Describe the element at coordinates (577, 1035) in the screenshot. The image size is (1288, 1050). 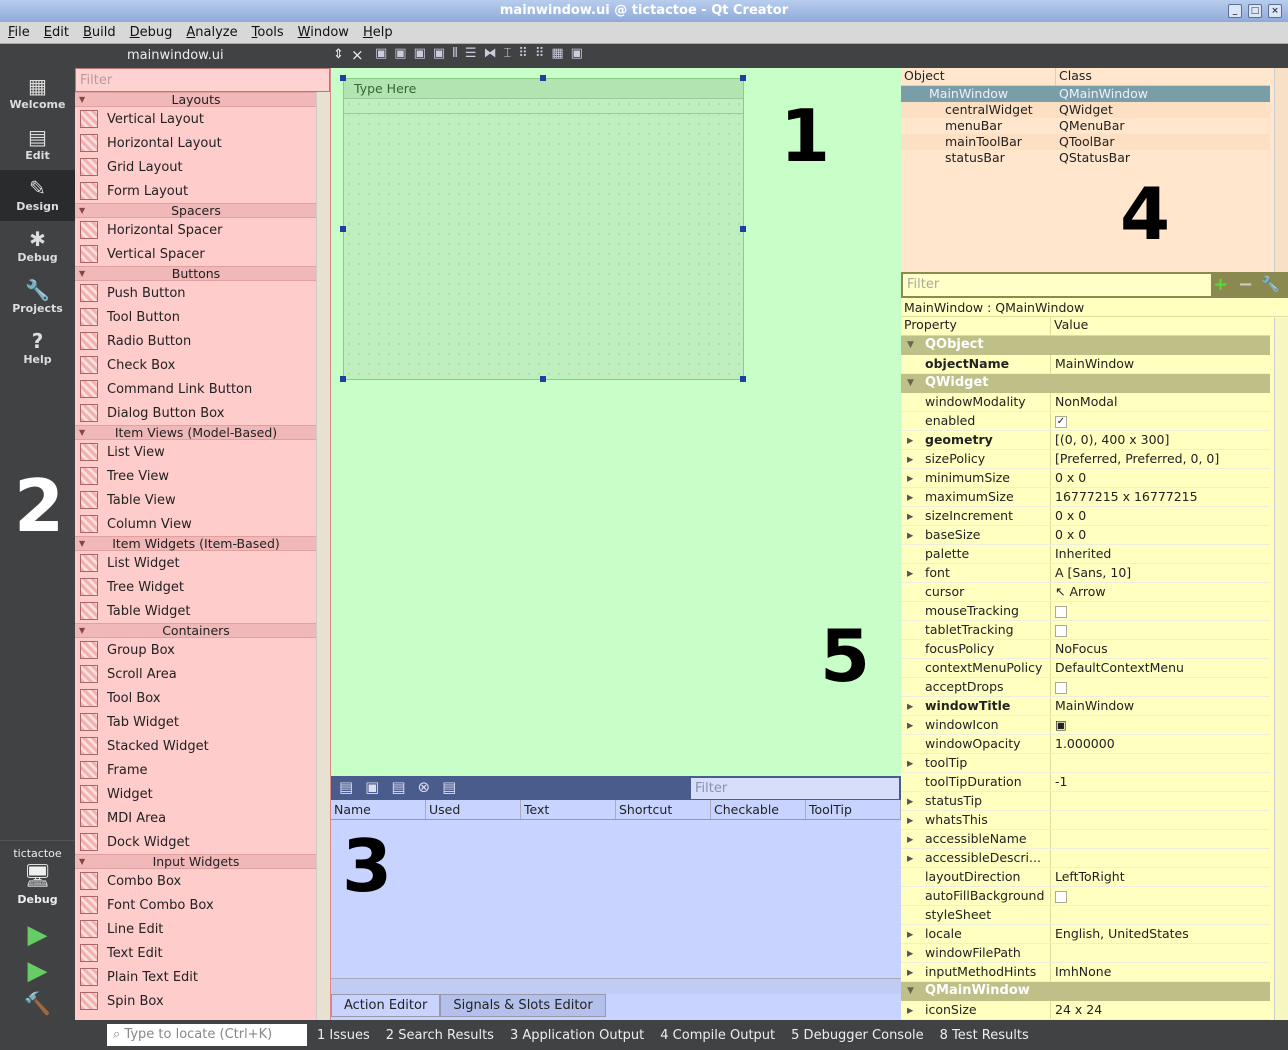
I see `output-pane-3-application-output: 3 Application Output` at that location.